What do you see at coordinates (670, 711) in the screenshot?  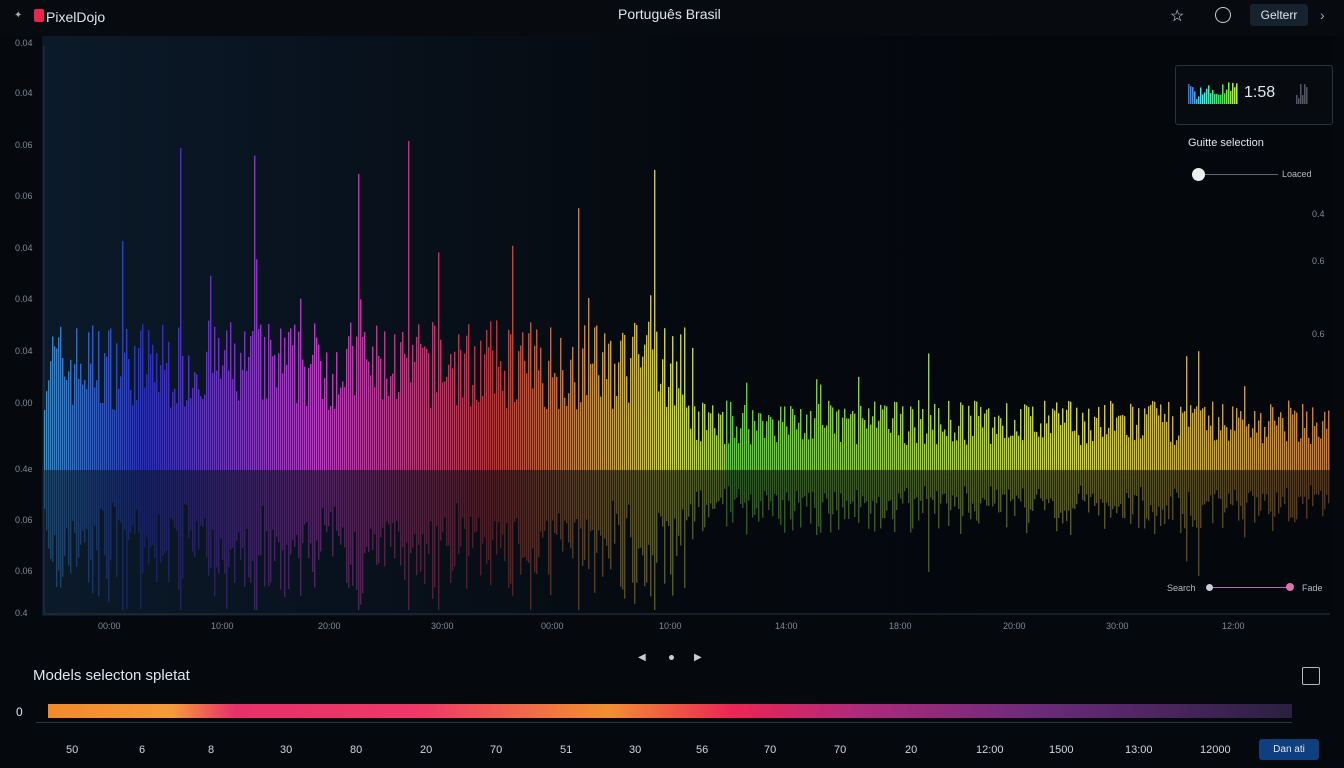 I see `timeline-bar` at bounding box center [670, 711].